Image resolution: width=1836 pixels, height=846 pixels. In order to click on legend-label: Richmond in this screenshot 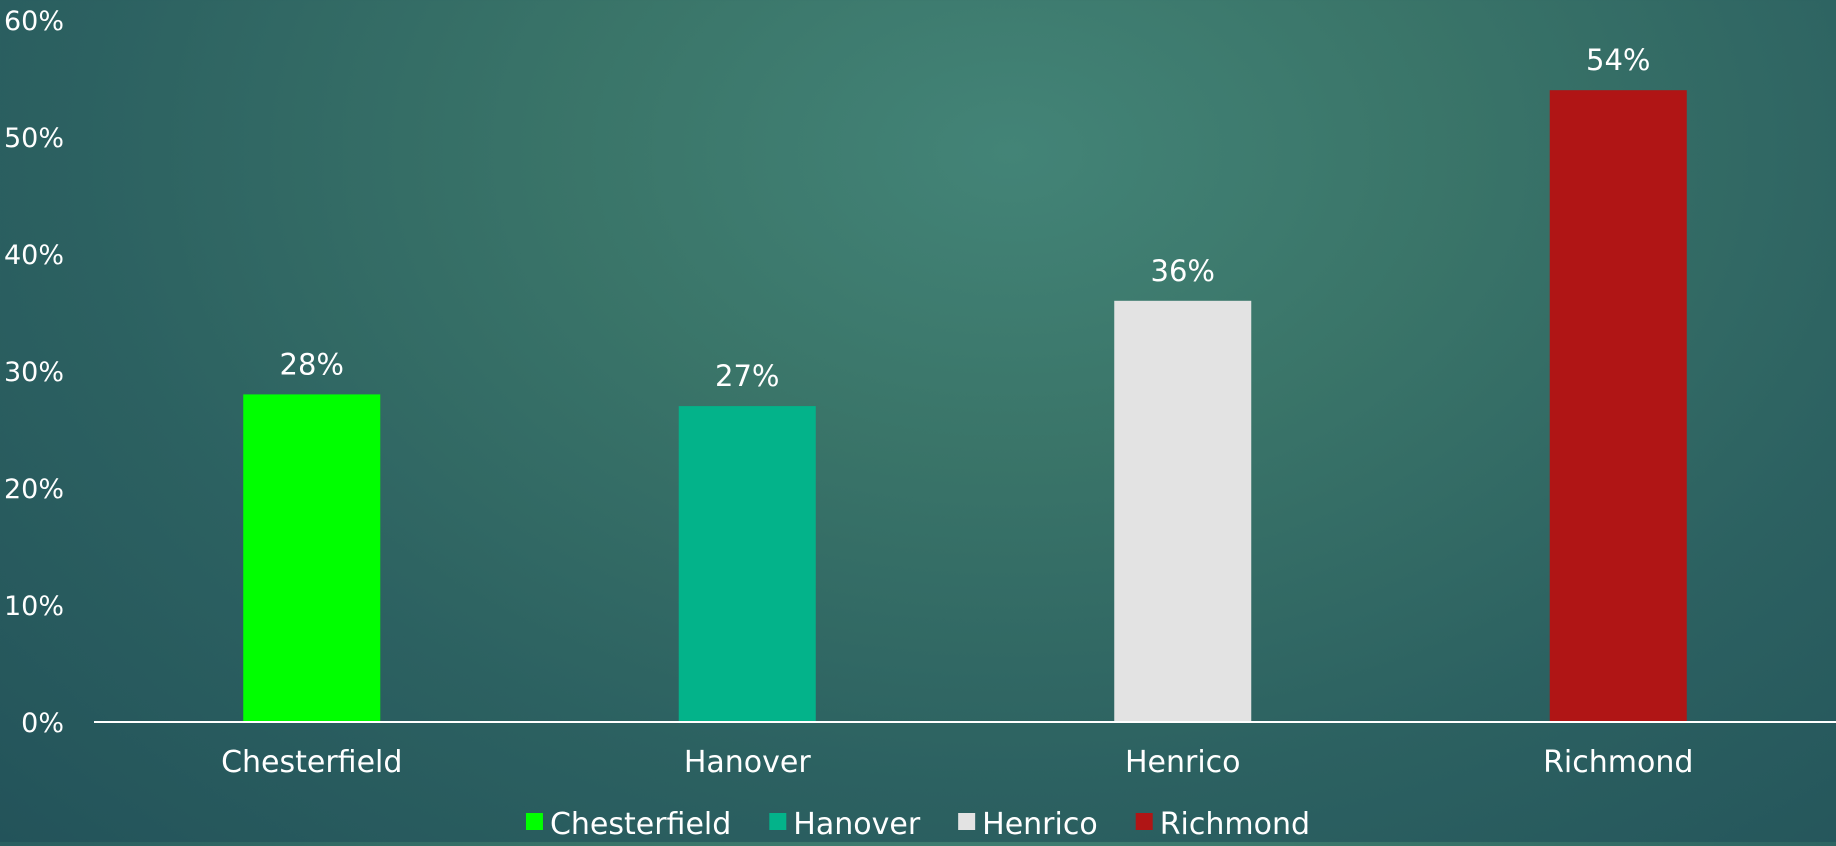, I will do `click(1235, 824)`.